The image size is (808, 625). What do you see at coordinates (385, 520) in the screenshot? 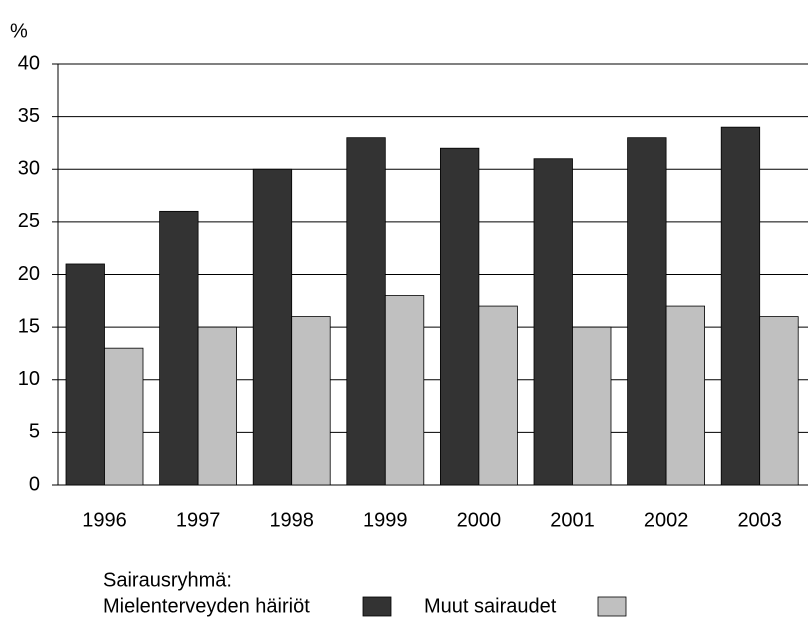
I see `x-tick-label: 1999` at bounding box center [385, 520].